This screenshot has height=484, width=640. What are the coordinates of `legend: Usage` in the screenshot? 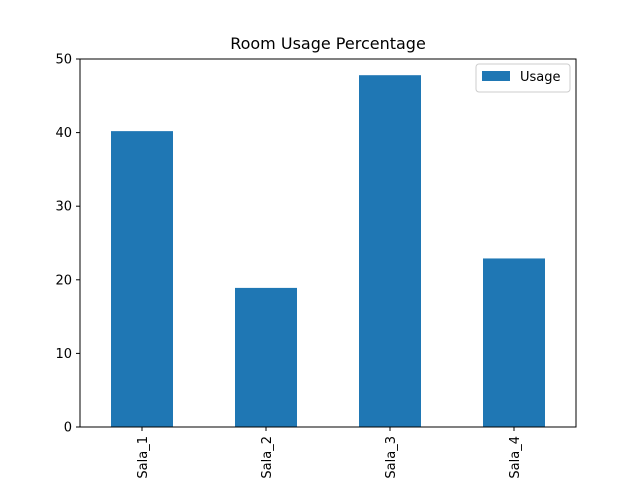 It's located at (523, 78).